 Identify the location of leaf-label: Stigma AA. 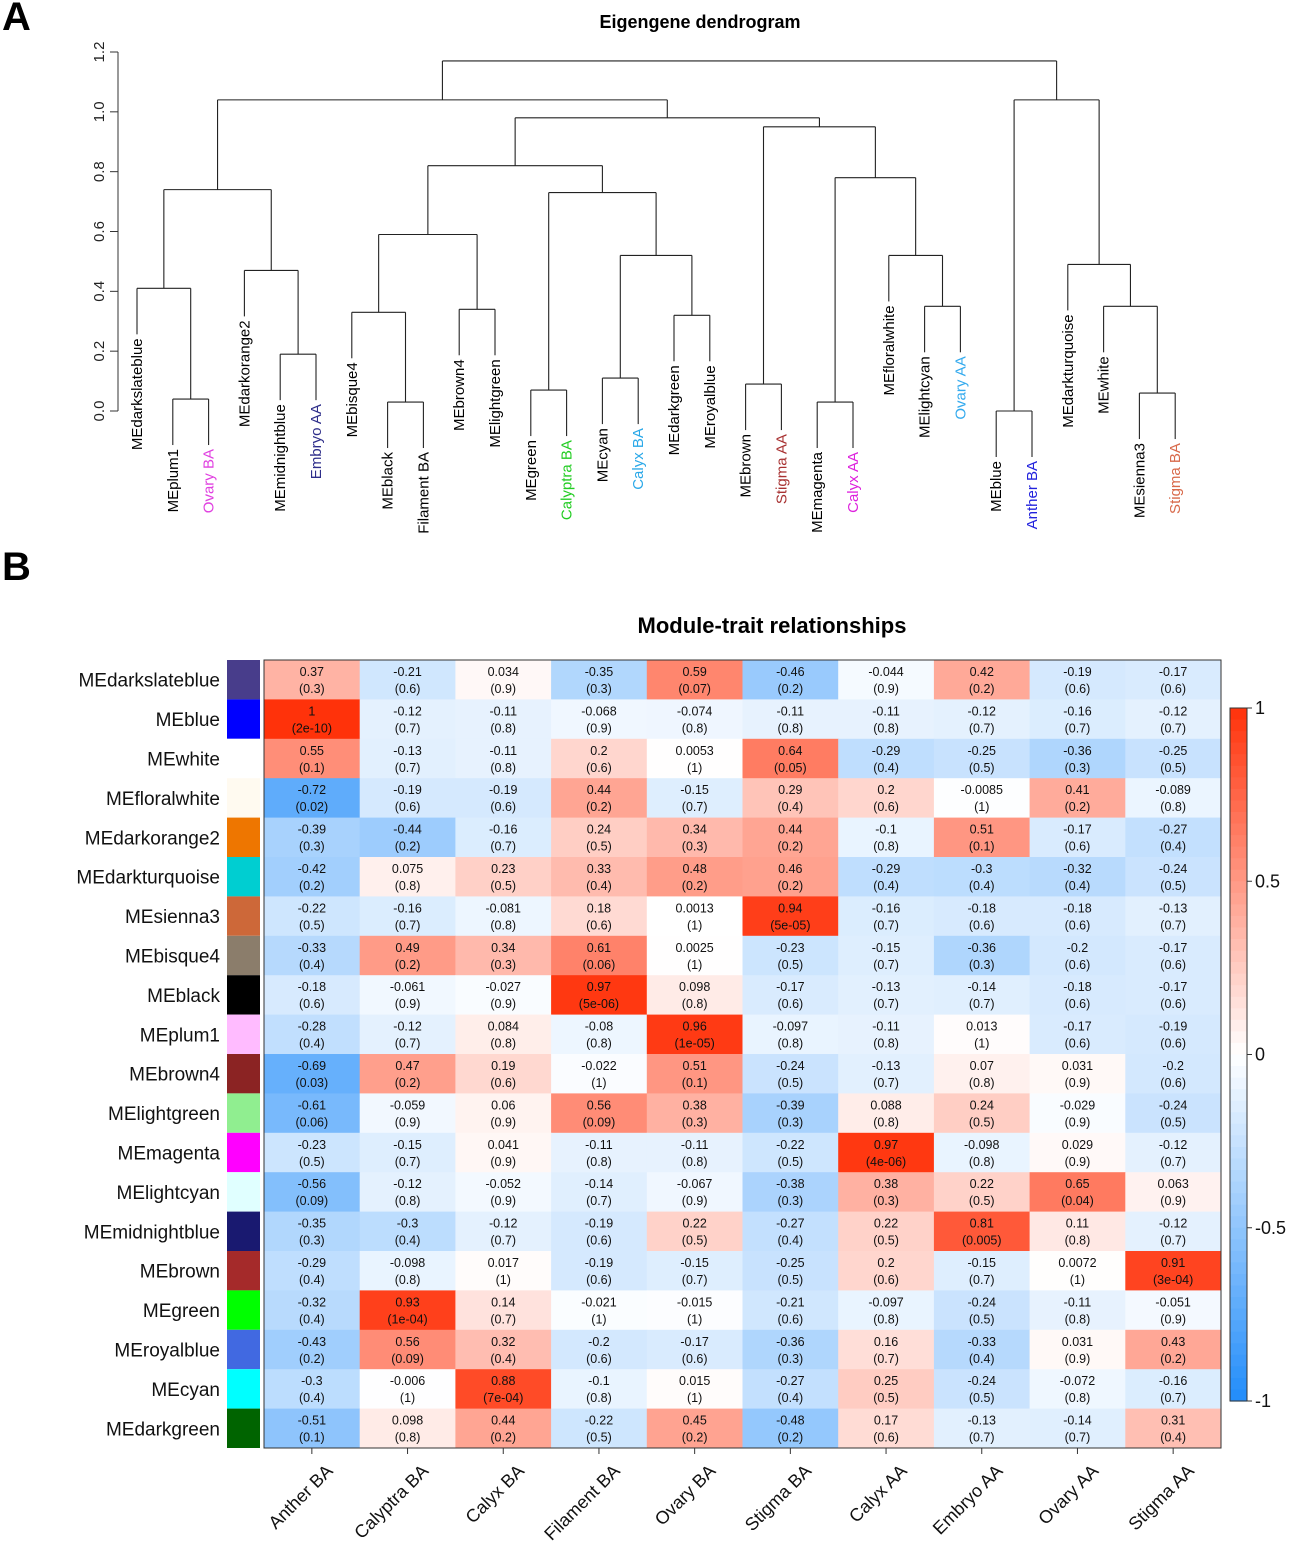
(781, 469).